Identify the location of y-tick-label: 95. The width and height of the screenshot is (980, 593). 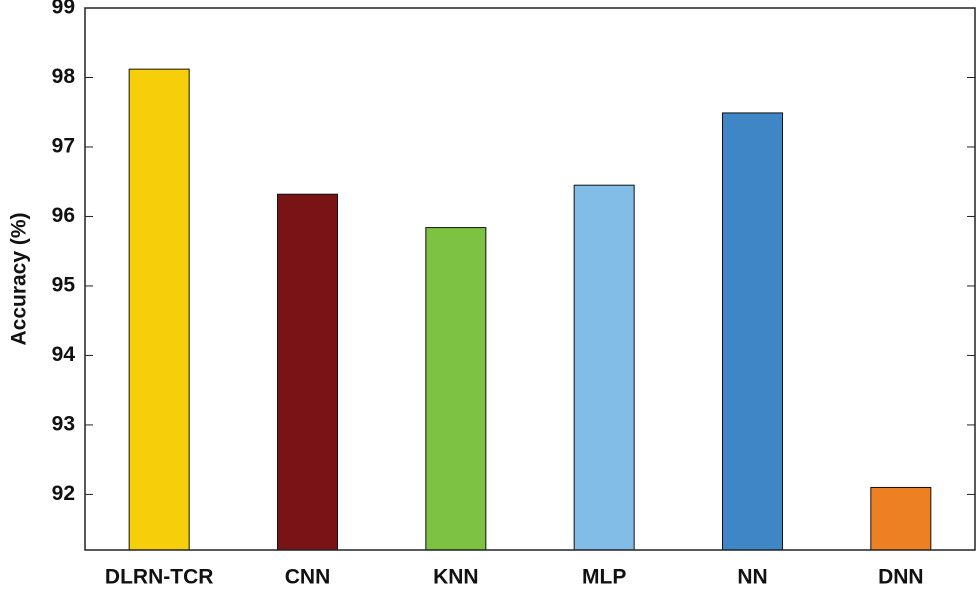
(64, 284).